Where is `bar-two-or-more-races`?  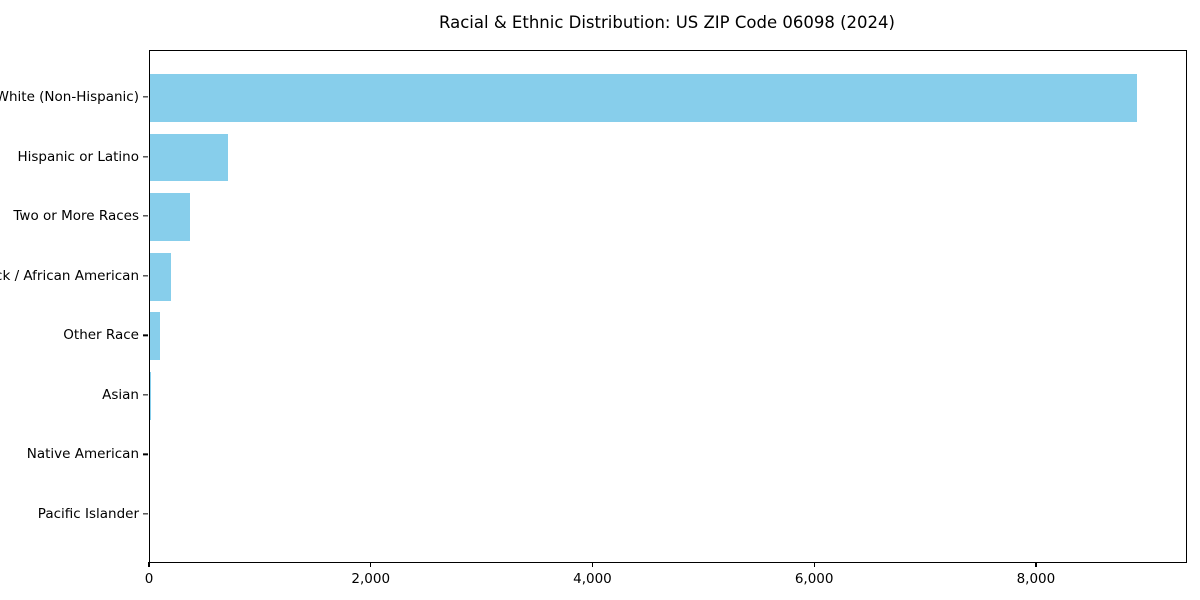
bar-two-or-more-races is located at coordinates (170, 217).